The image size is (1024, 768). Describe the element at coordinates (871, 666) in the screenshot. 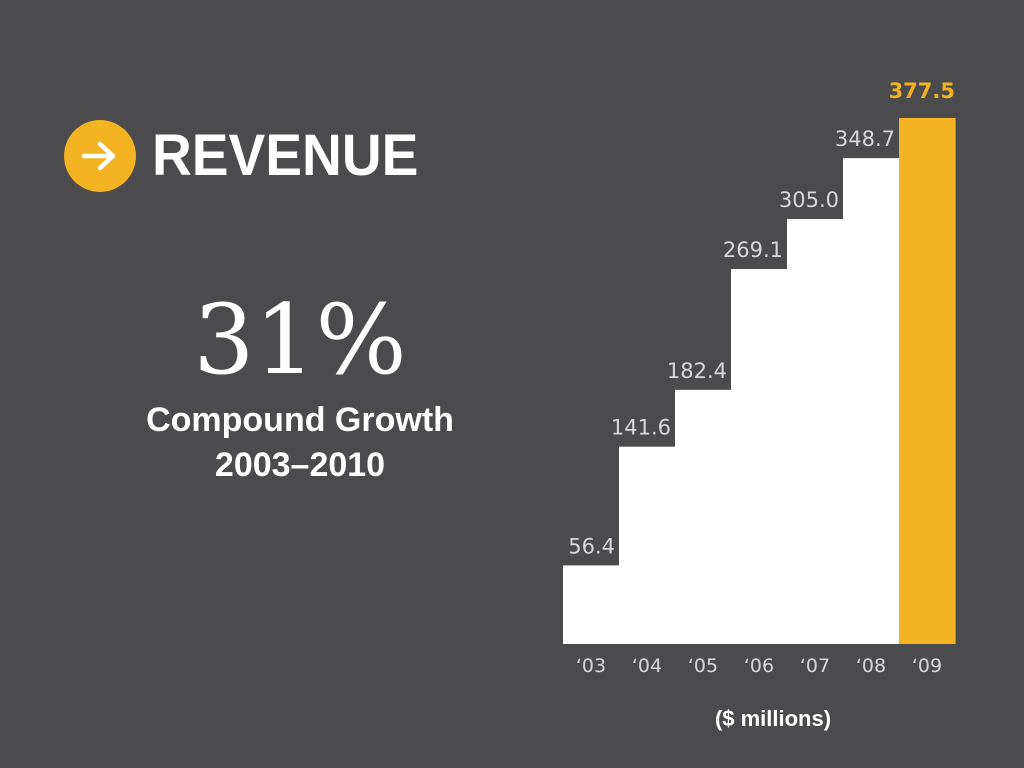

I see `x-tick-label-5: ‘08` at that location.